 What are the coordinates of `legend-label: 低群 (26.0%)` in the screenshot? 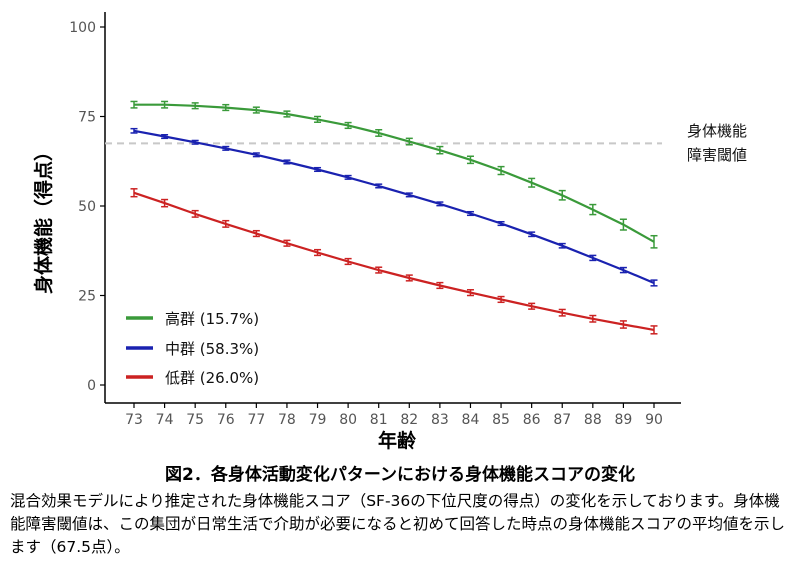 It's located at (212, 378).